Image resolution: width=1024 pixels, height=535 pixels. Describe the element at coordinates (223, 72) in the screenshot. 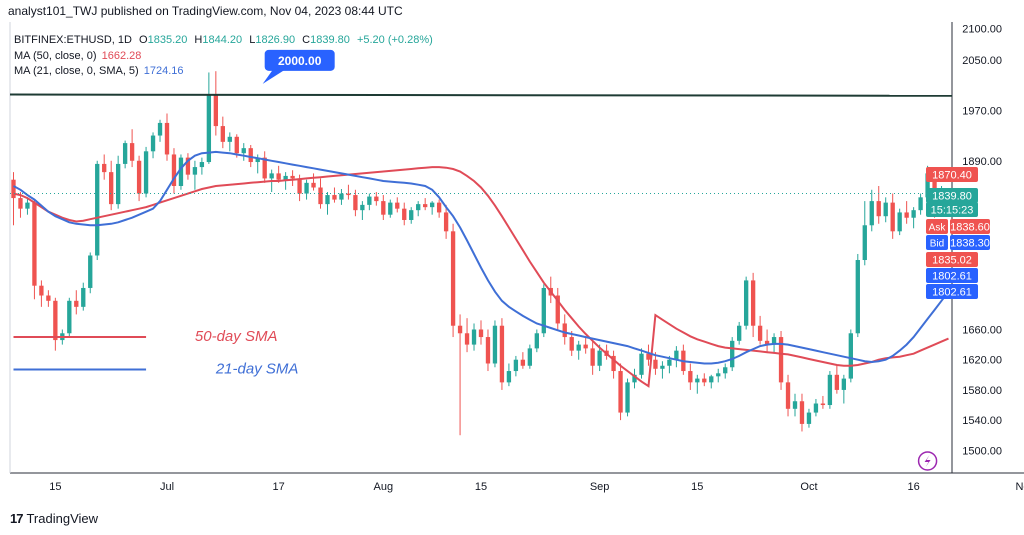

I see `legend-ma21-row: MA (21, close, 0, SMA, 5) 1724.16` at that location.